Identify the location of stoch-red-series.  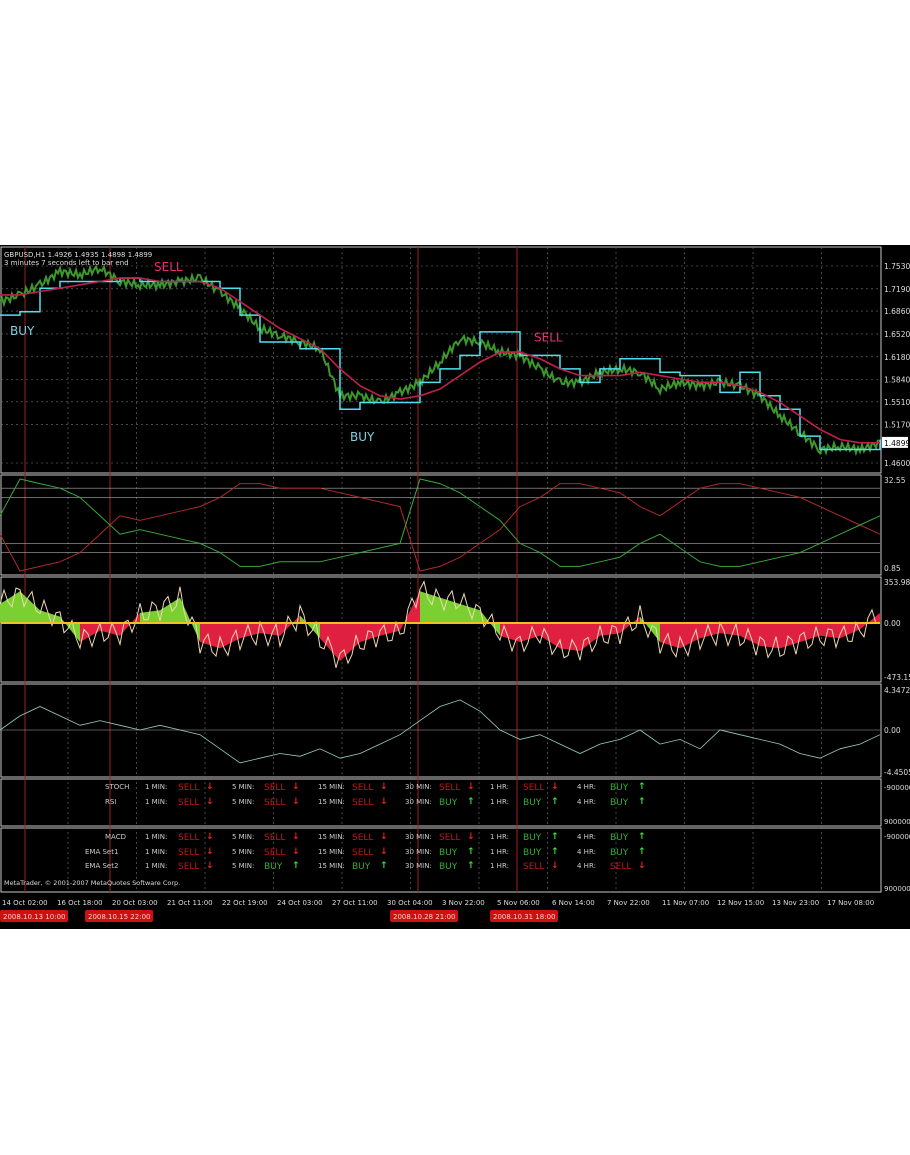
(440, 527).